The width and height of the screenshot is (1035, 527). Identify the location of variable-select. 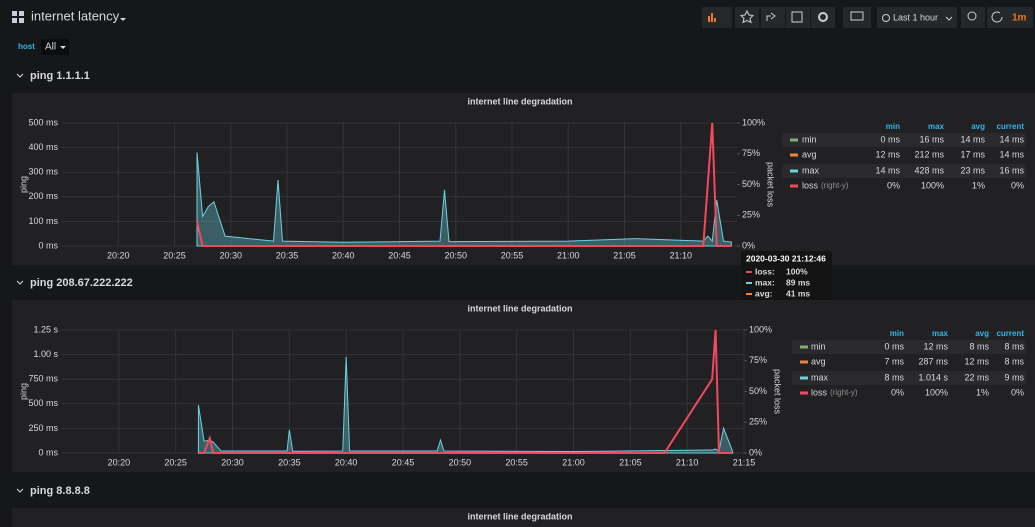
(55, 47).